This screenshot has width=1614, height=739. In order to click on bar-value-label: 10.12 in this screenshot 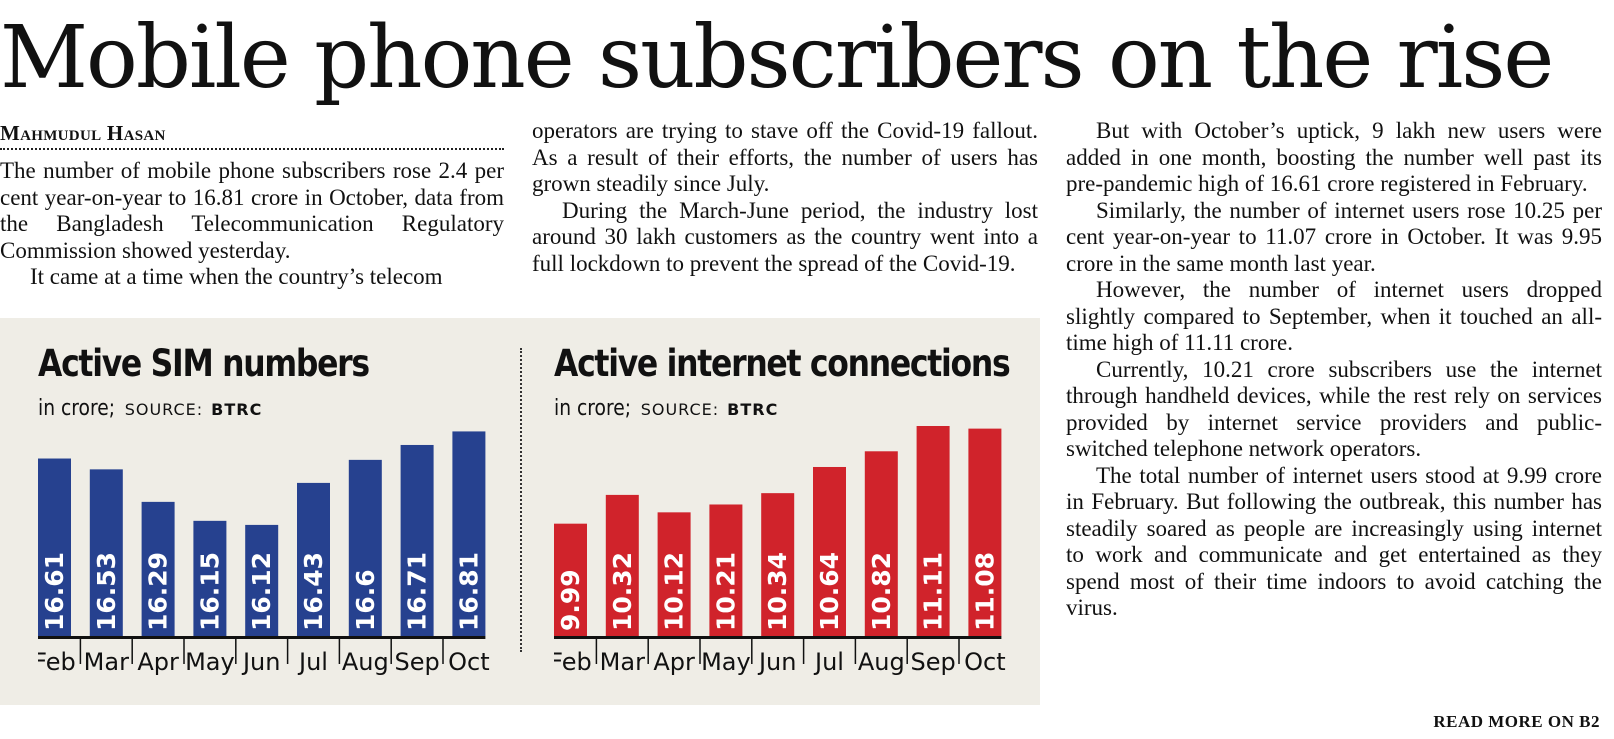, I will do `click(674, 591)`.